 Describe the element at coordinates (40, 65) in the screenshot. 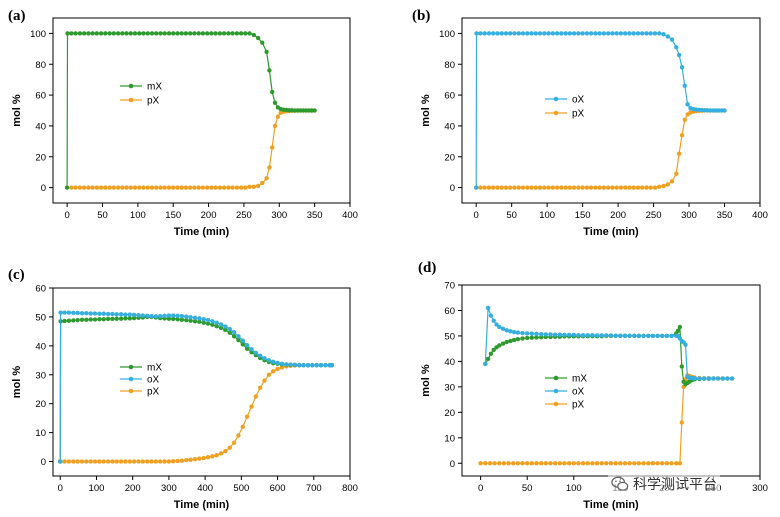

I see `y-tick-label: 80` at that location.